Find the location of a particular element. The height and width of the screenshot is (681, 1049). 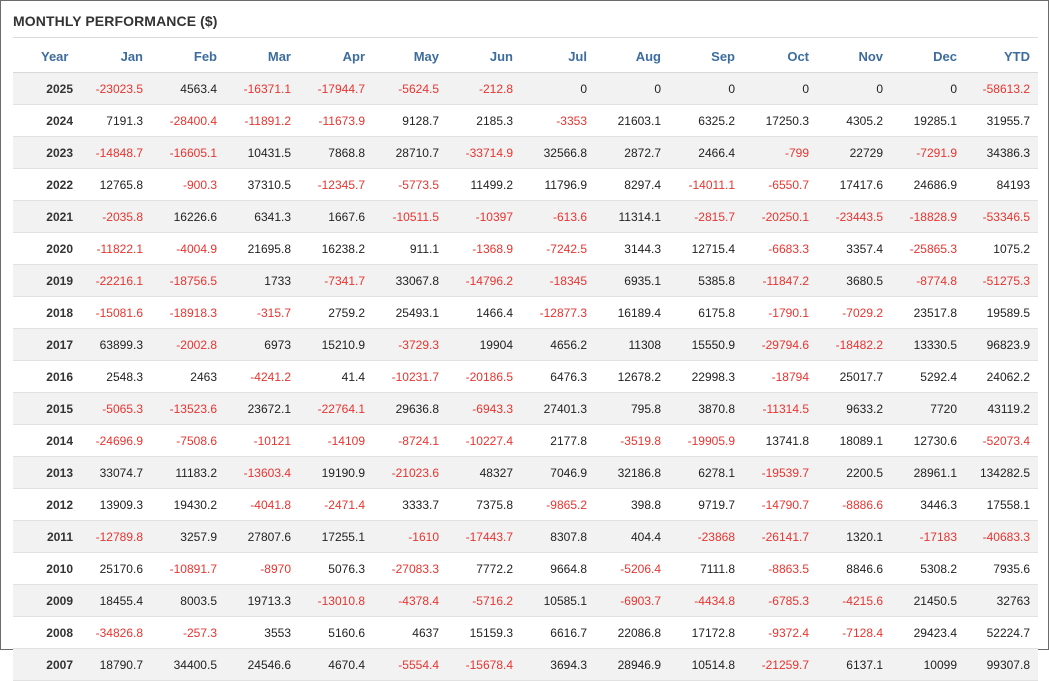

value-cell-mar: -4041.8 is located at coordinates (262, 504).